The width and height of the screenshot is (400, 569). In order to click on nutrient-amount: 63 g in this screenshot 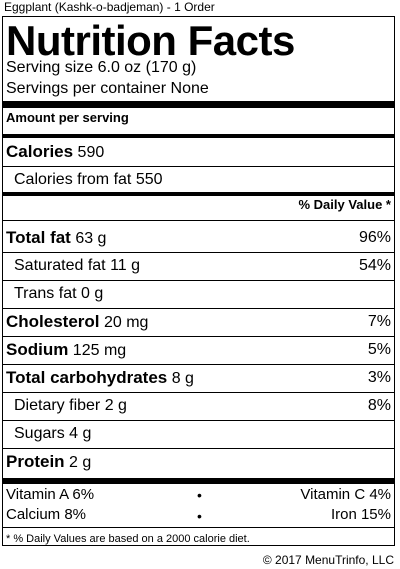, I will do `click(91, 238)`.